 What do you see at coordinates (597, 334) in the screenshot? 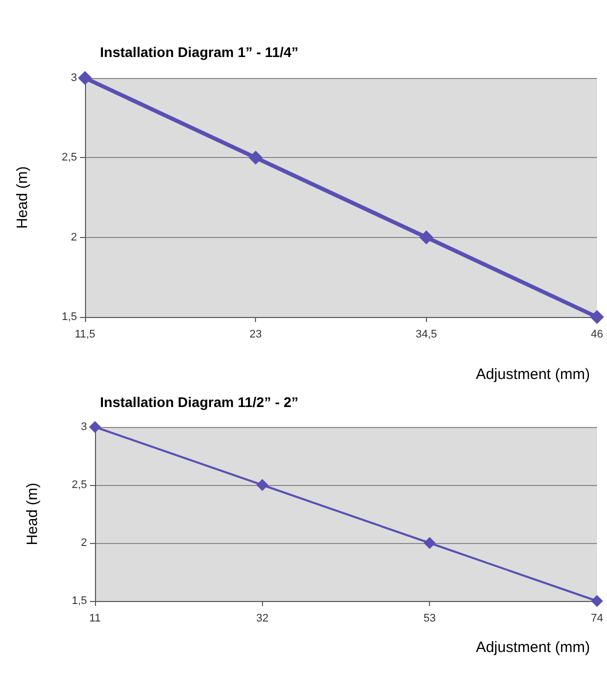
I see `x-tick-label: 46` at bounding box center [597, 334].